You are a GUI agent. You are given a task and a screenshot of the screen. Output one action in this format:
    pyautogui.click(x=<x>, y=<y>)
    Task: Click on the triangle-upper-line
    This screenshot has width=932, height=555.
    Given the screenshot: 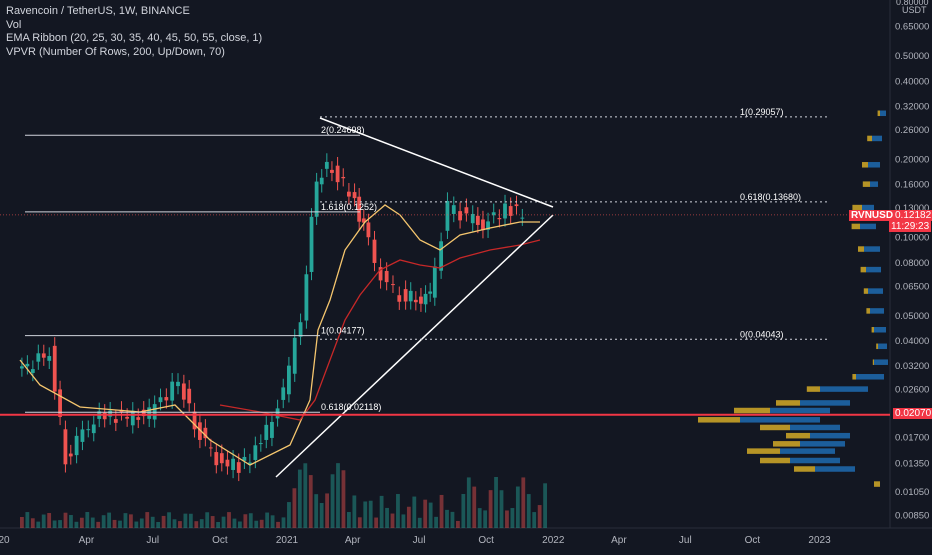 What is the action you would take?
    pyautogui.click(x=436, y=162)
    